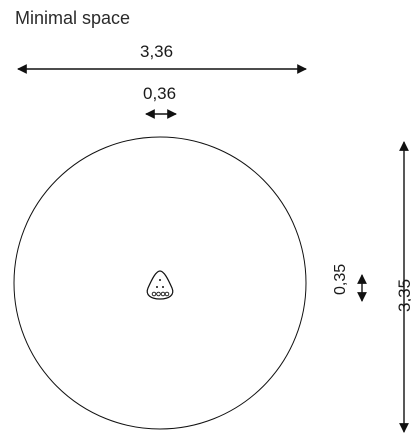 This screenshot has height=434, width=411. I want to click on element-width-label: 0,36, so click(160, 93).